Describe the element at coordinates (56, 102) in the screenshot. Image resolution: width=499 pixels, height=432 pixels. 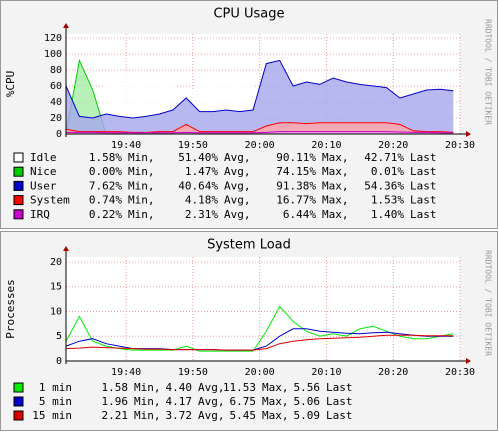
I see `y-tick-label: 40` at that location.